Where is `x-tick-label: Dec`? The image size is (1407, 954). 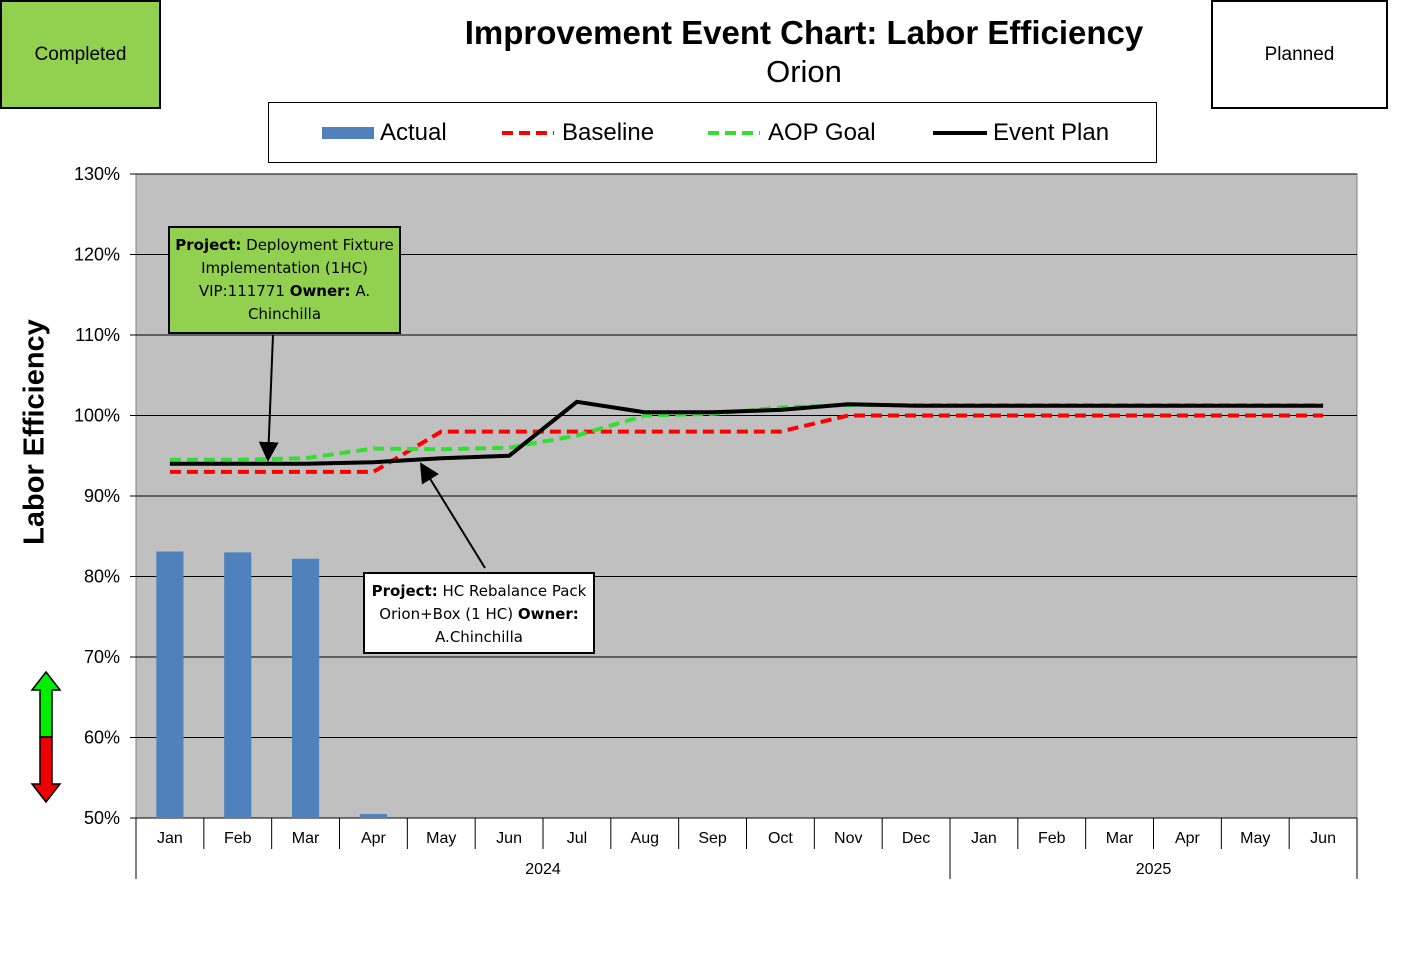
x-tick-label: Dec is located at coordinates (916, 838).